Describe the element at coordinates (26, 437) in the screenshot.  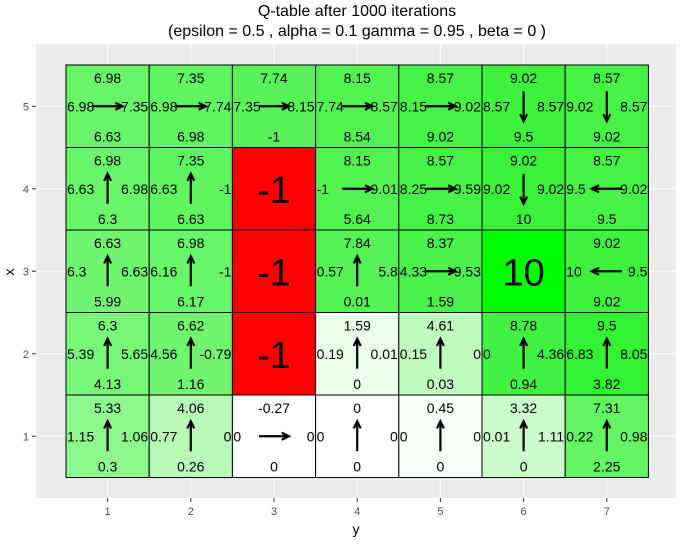
I see `y-tick-label: 1` at that location.